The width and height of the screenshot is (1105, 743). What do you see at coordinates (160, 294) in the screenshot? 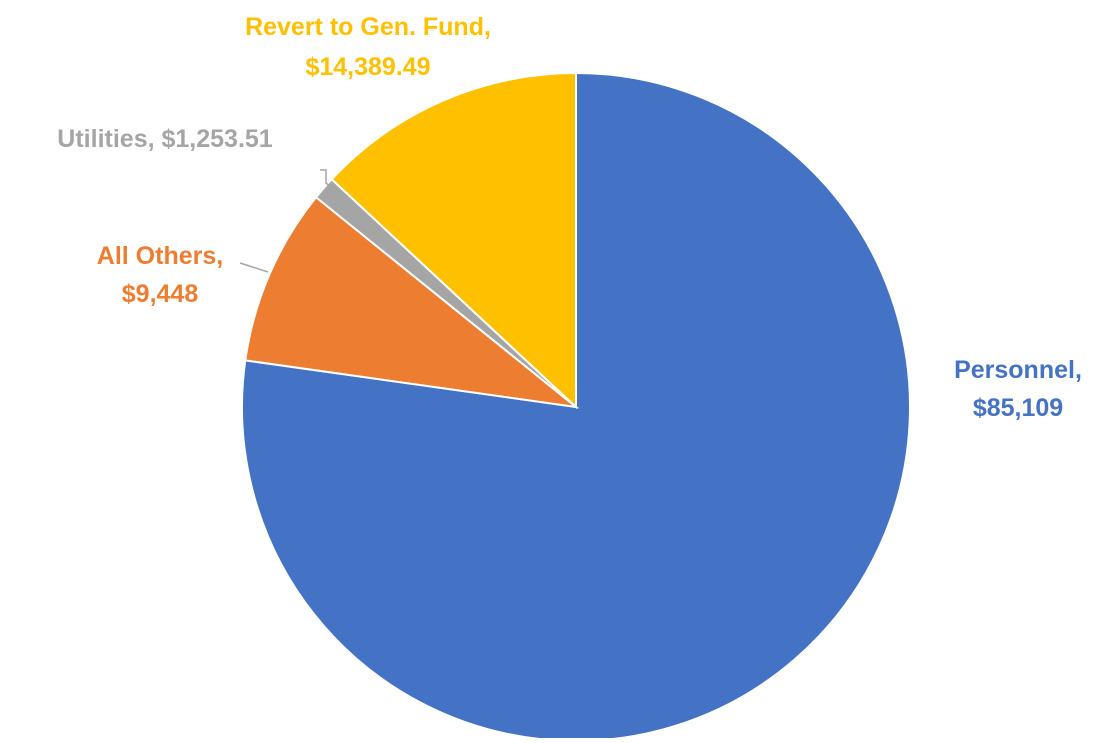
I see `data-label-line: $9,448` at bounding box center [160, 294].